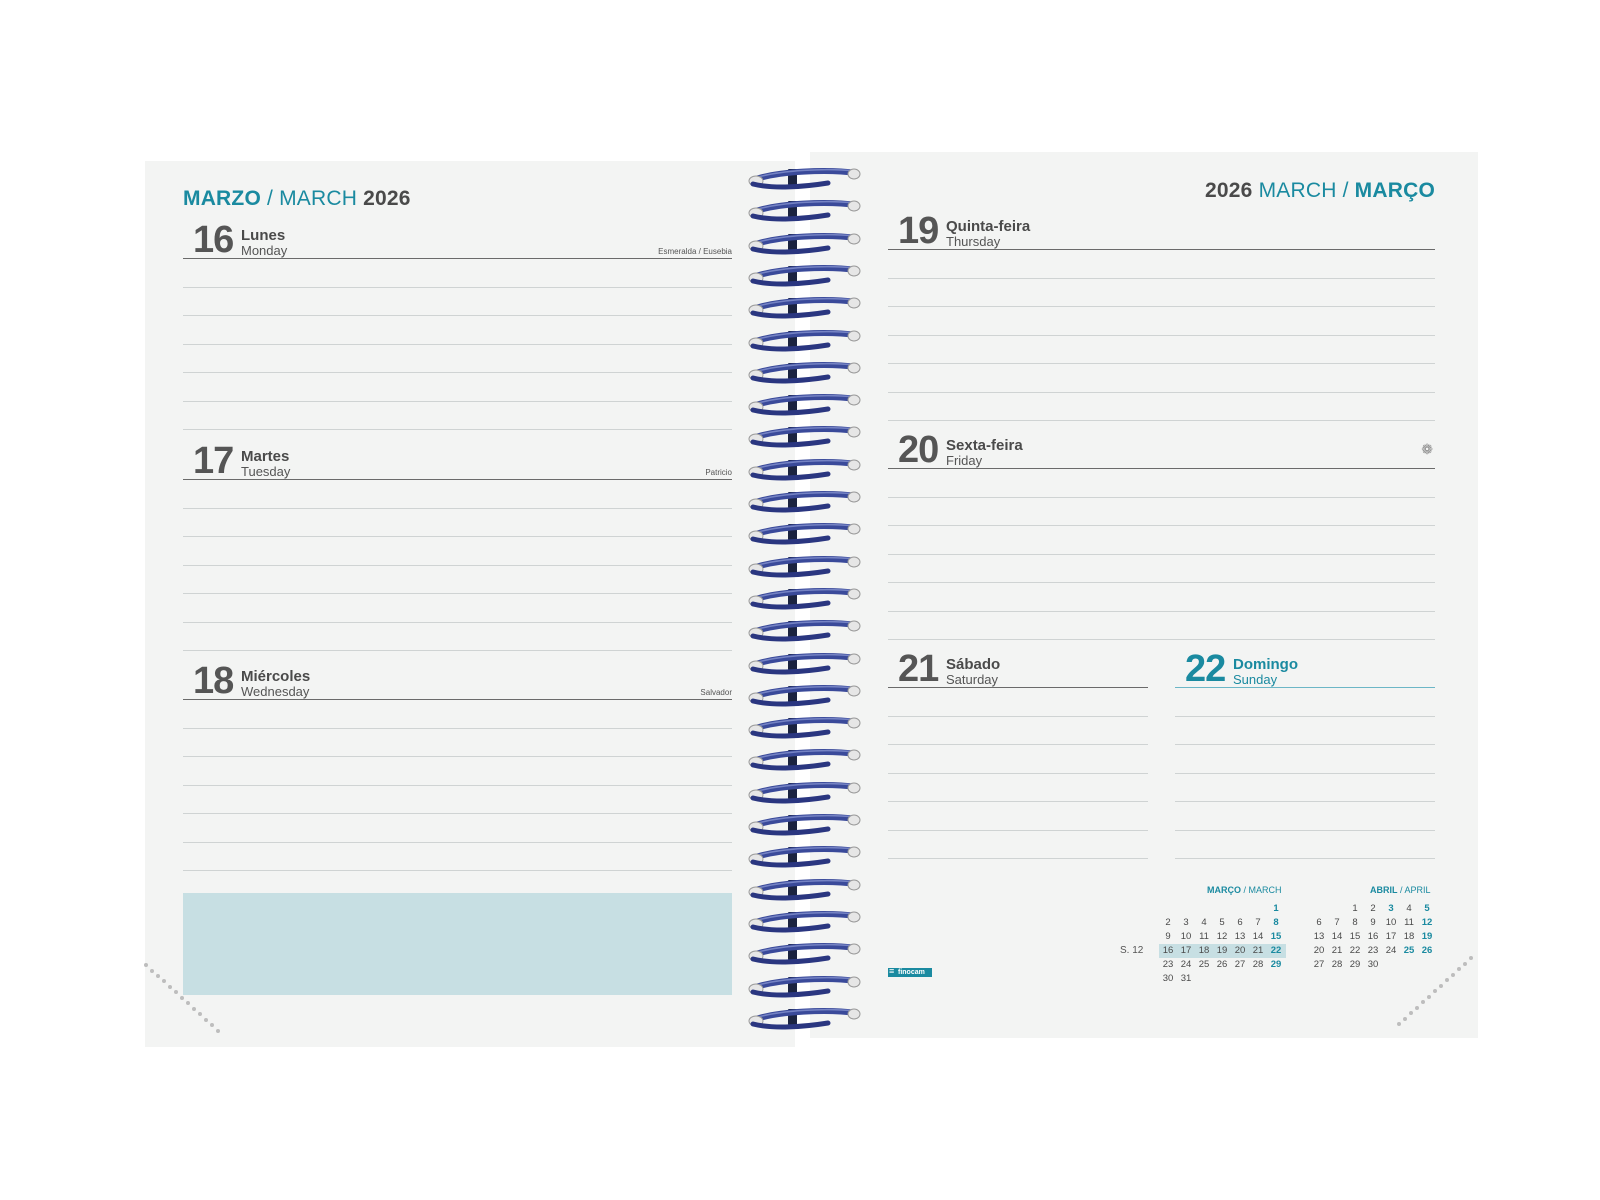 The width and height of the screenshot is (1600, 1200). What do you see at coordinates (1168, 922) in the screenshot?
I see `mini-calendar-day: 2` at bounding box center [1168, 922].